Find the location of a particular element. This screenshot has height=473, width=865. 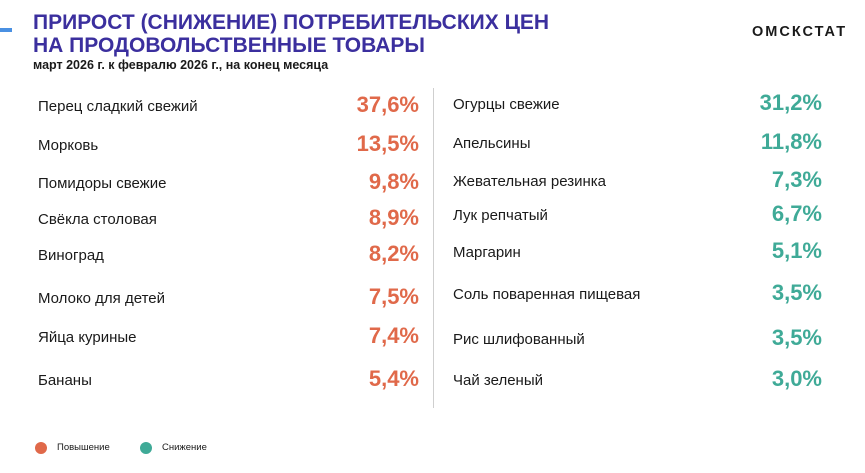

increase-row: Молоко для детей 7,5% is located at coordinates (228, 299).